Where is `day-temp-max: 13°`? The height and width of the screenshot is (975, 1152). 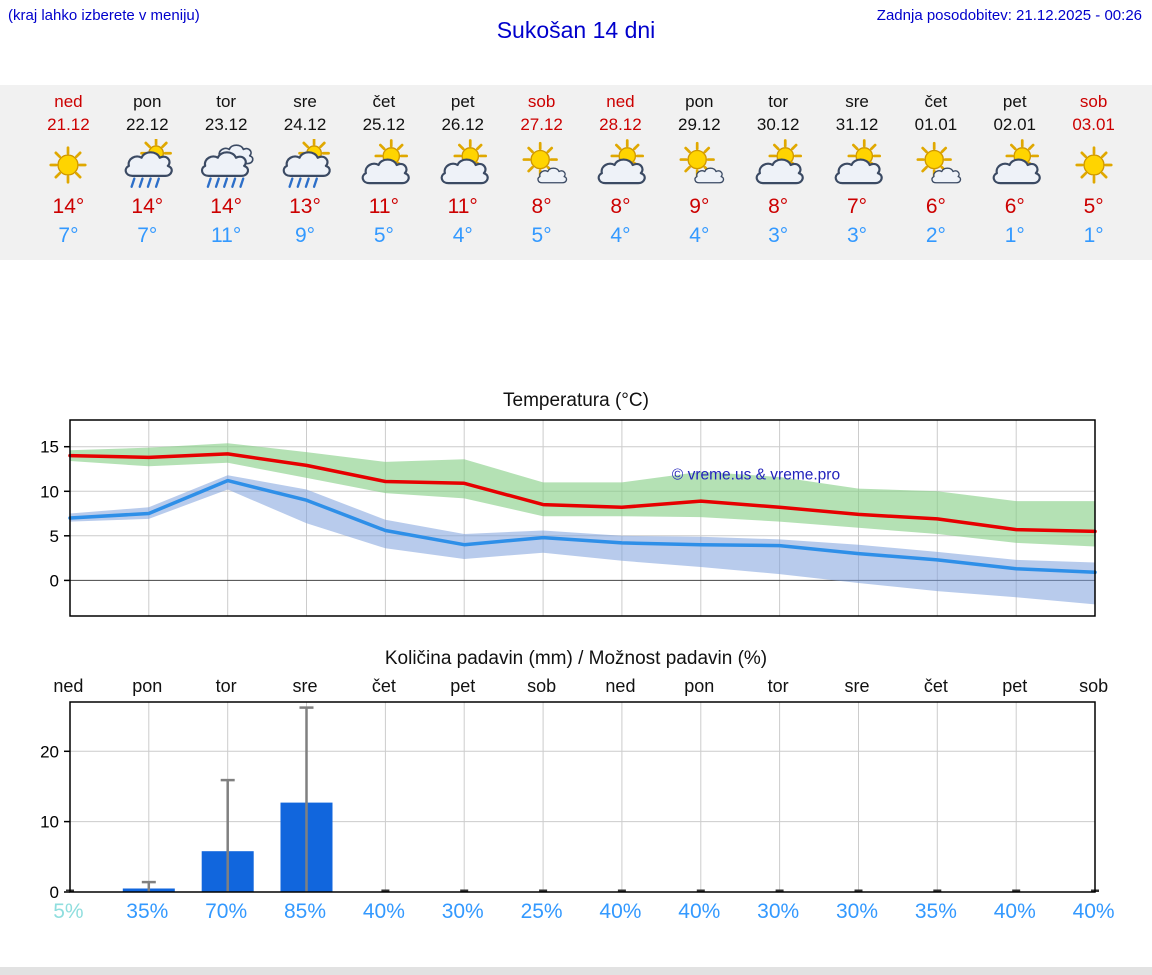
day-temp-max: 13° is located at coordinates (305, 206).